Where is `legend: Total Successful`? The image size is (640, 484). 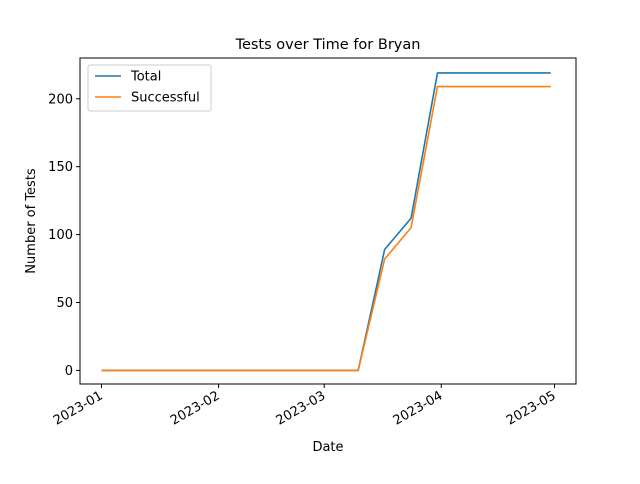
legend: Total Successful is located at coordinates (149, 88).